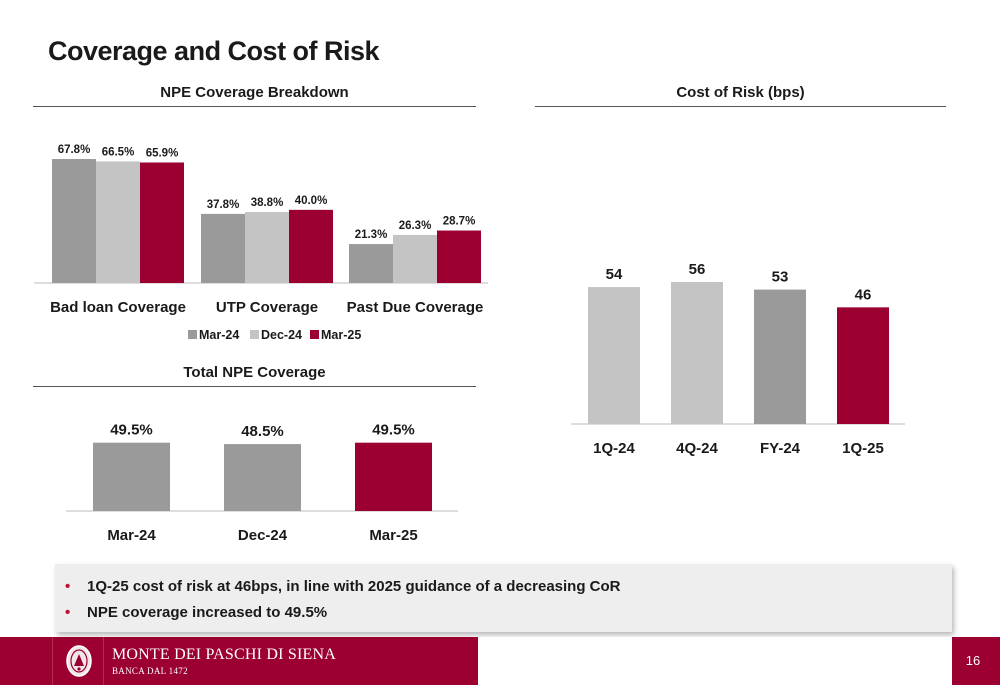 The height and width of the screenshot is (685, 1000). I want to click on brand-subtitle: BANCA DAL 1472, so click(150, 671).